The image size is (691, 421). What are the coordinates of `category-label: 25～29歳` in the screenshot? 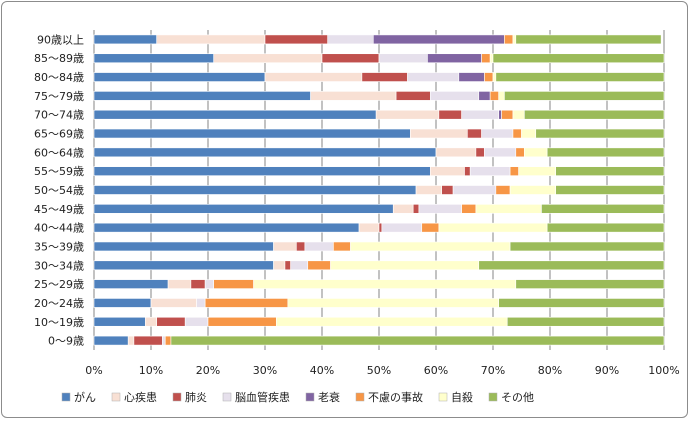 It's located at (59, 284).